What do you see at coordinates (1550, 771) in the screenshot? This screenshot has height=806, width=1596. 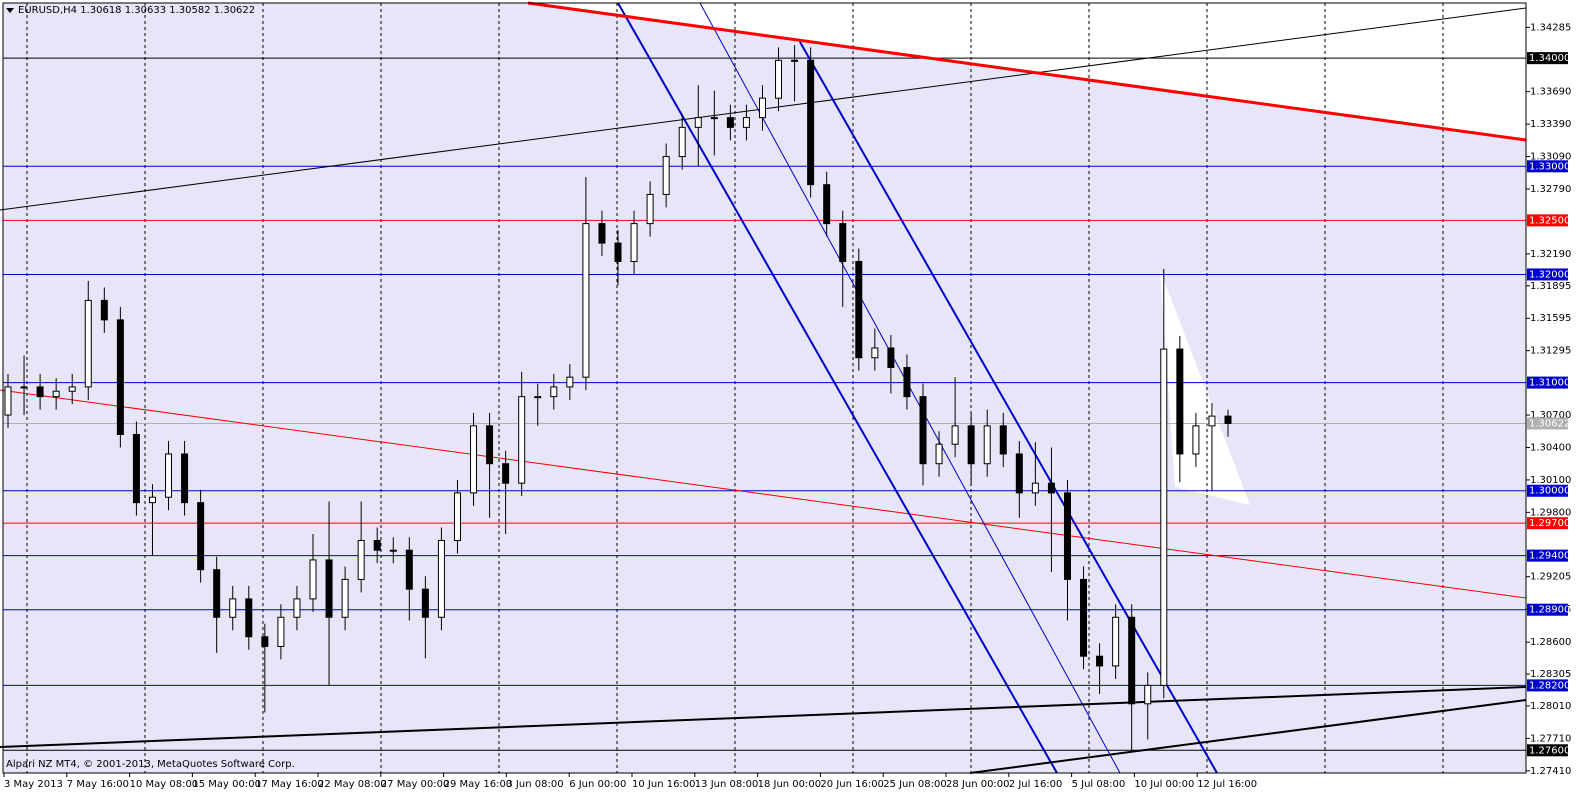 I see `y-tick-label: 1.27410` at bounding box center [1550, 771].